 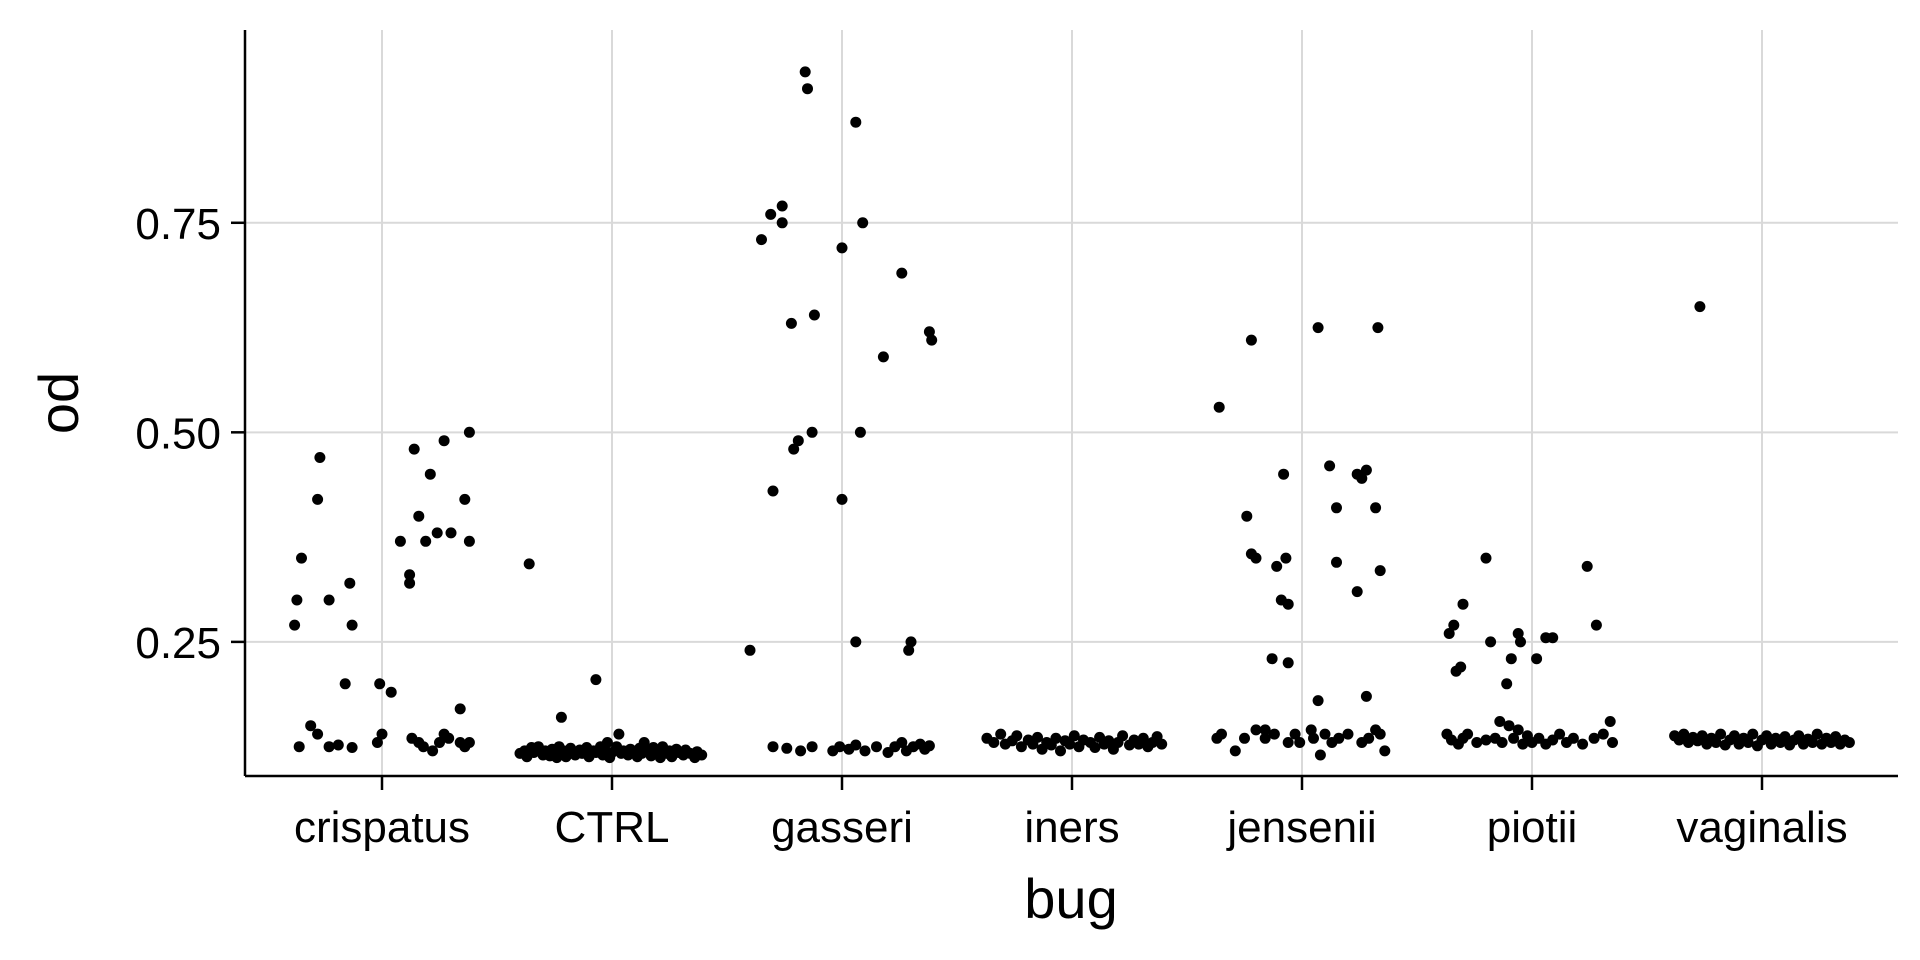 I want to click on x-tick-label: piotii, so click(x=1532, y=827).